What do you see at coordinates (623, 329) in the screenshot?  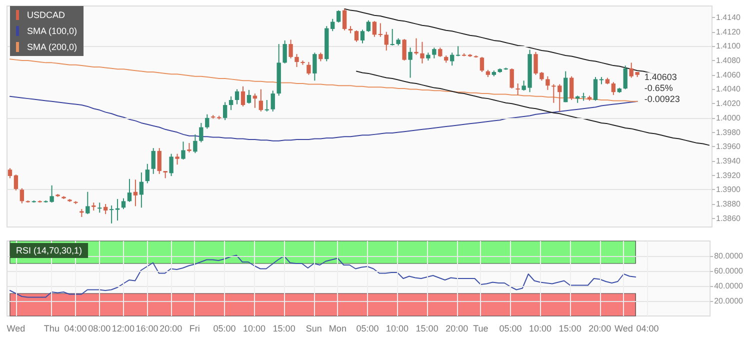 I see `x-tick-label: Wed` at bounding box center [623, 329].